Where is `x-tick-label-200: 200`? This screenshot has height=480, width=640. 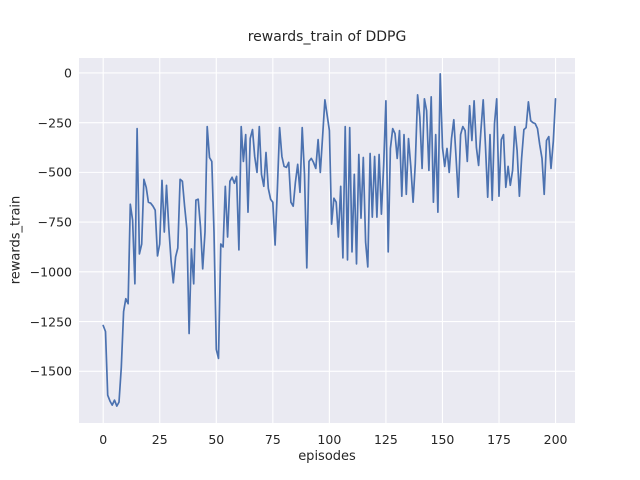
x-tick-label-200: 200 is located at coordinates (555, 439).